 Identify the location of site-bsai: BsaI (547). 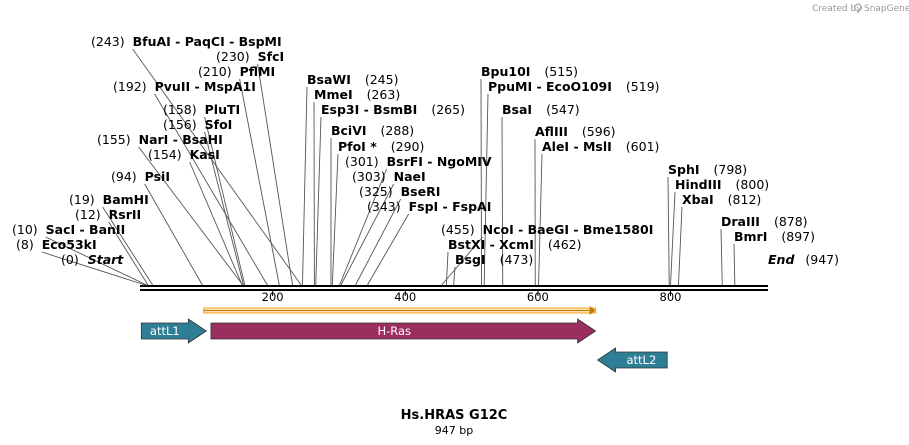
(541, 109).